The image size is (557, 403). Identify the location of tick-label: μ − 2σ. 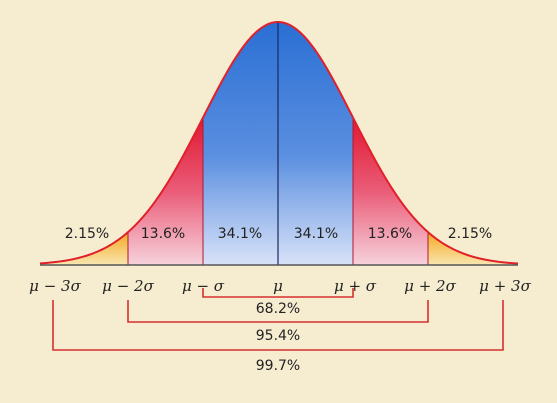
(128, 286).